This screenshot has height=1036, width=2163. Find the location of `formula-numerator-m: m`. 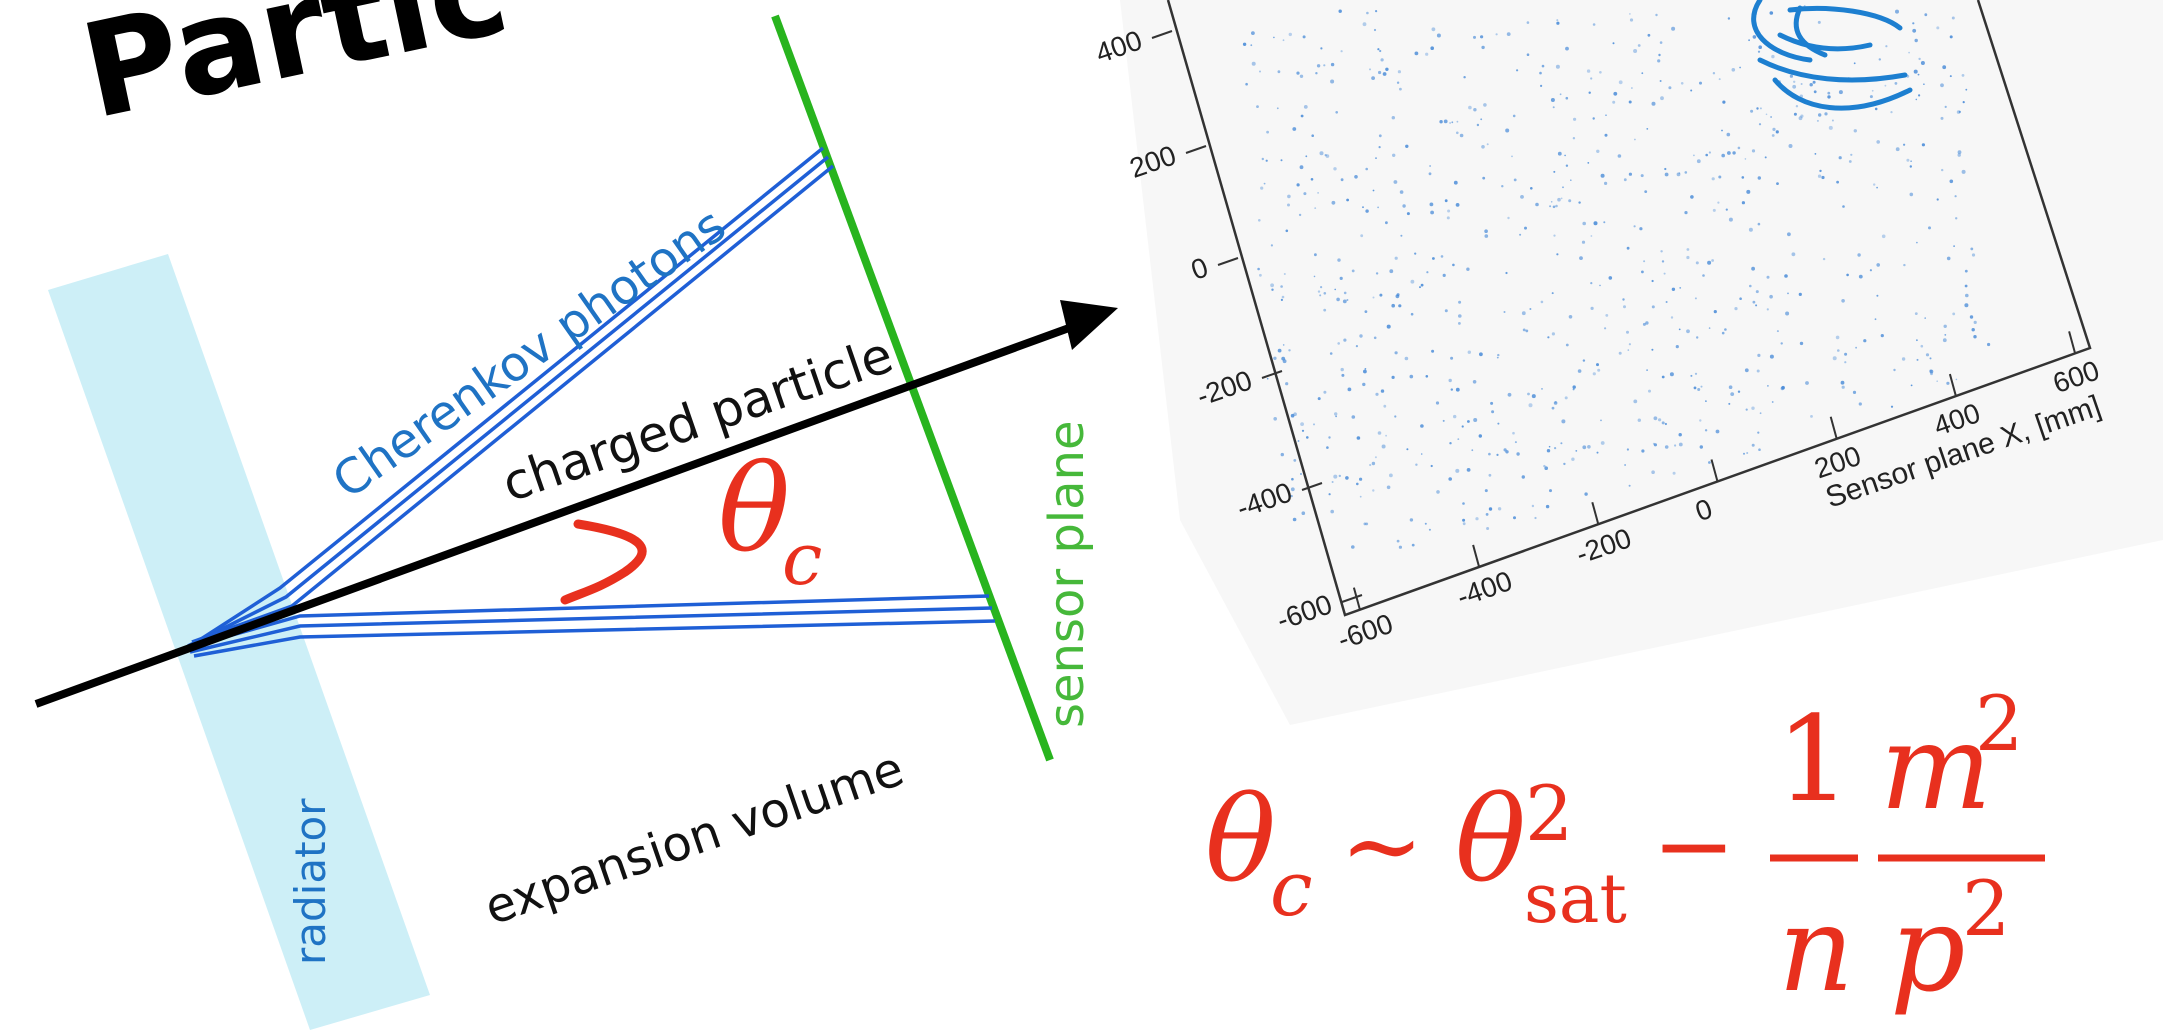

formula-numerator-m: m is located at coordinates (1936, 767).